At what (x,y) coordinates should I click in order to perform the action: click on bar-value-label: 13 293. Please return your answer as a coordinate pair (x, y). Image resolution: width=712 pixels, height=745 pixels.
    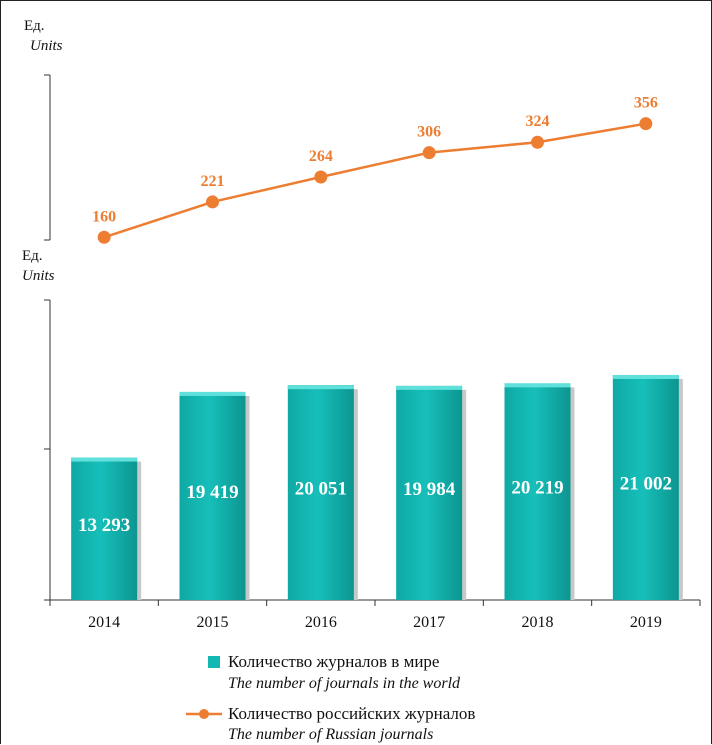
    Looking at the image, I should click on (104, 525).